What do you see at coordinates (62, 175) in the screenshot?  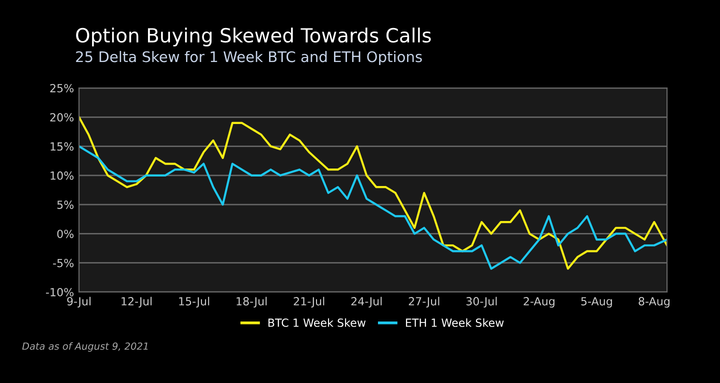 I see `y-tick-label: 10%` at bounding box center [62, 175].